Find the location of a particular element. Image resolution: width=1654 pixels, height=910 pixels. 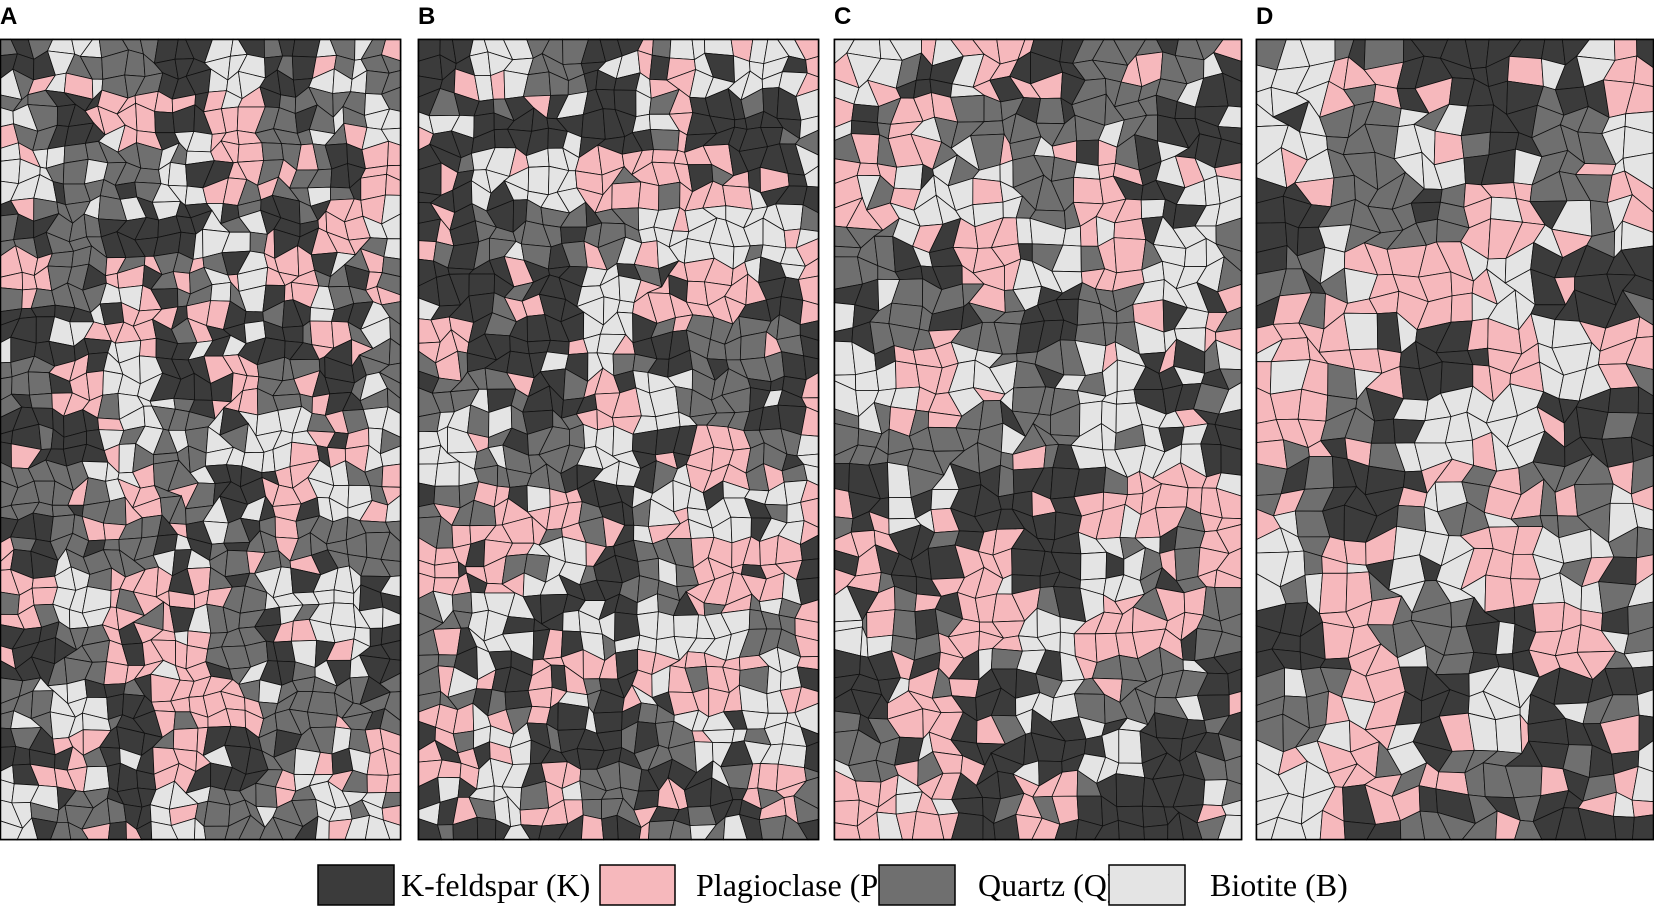

panel-label: C is located at coordinates (842, 16).